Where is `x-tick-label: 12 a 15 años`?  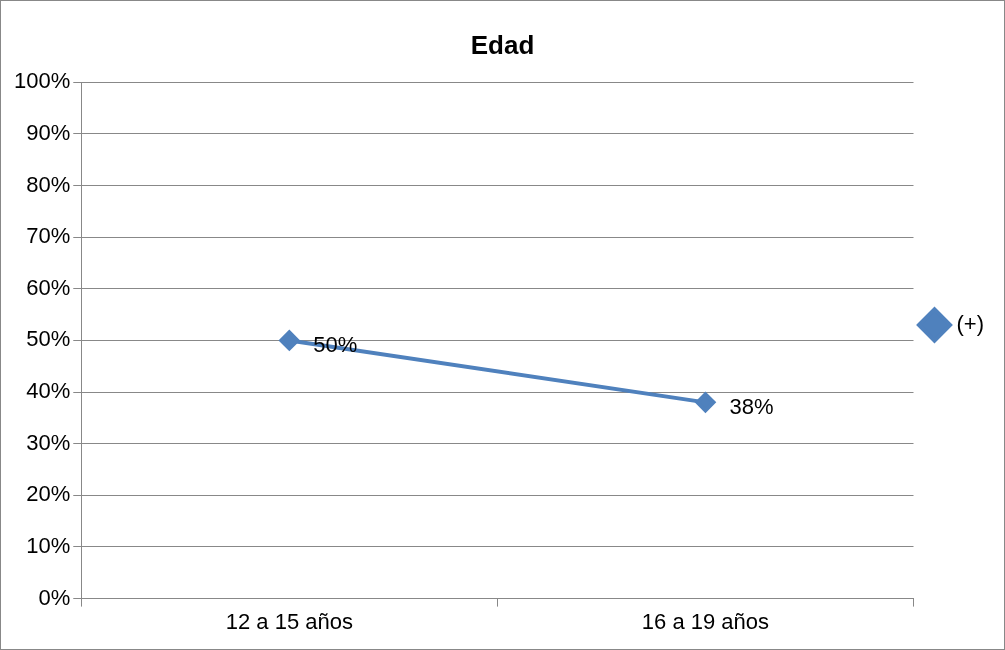
x-tick-label: 12 a 15 años is located at coordinates (289, 621).